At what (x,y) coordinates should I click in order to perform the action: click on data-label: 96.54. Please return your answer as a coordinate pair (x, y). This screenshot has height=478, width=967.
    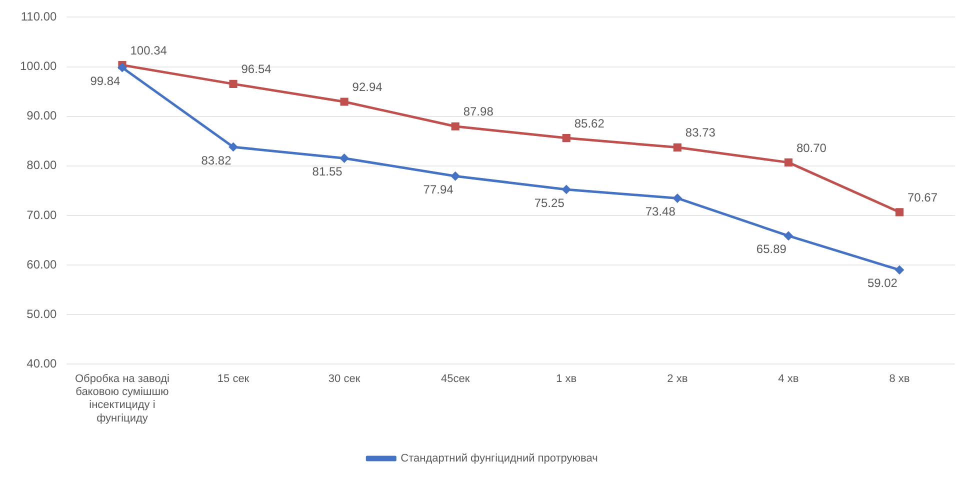
    Looking at the image, I should click on (256, 69).